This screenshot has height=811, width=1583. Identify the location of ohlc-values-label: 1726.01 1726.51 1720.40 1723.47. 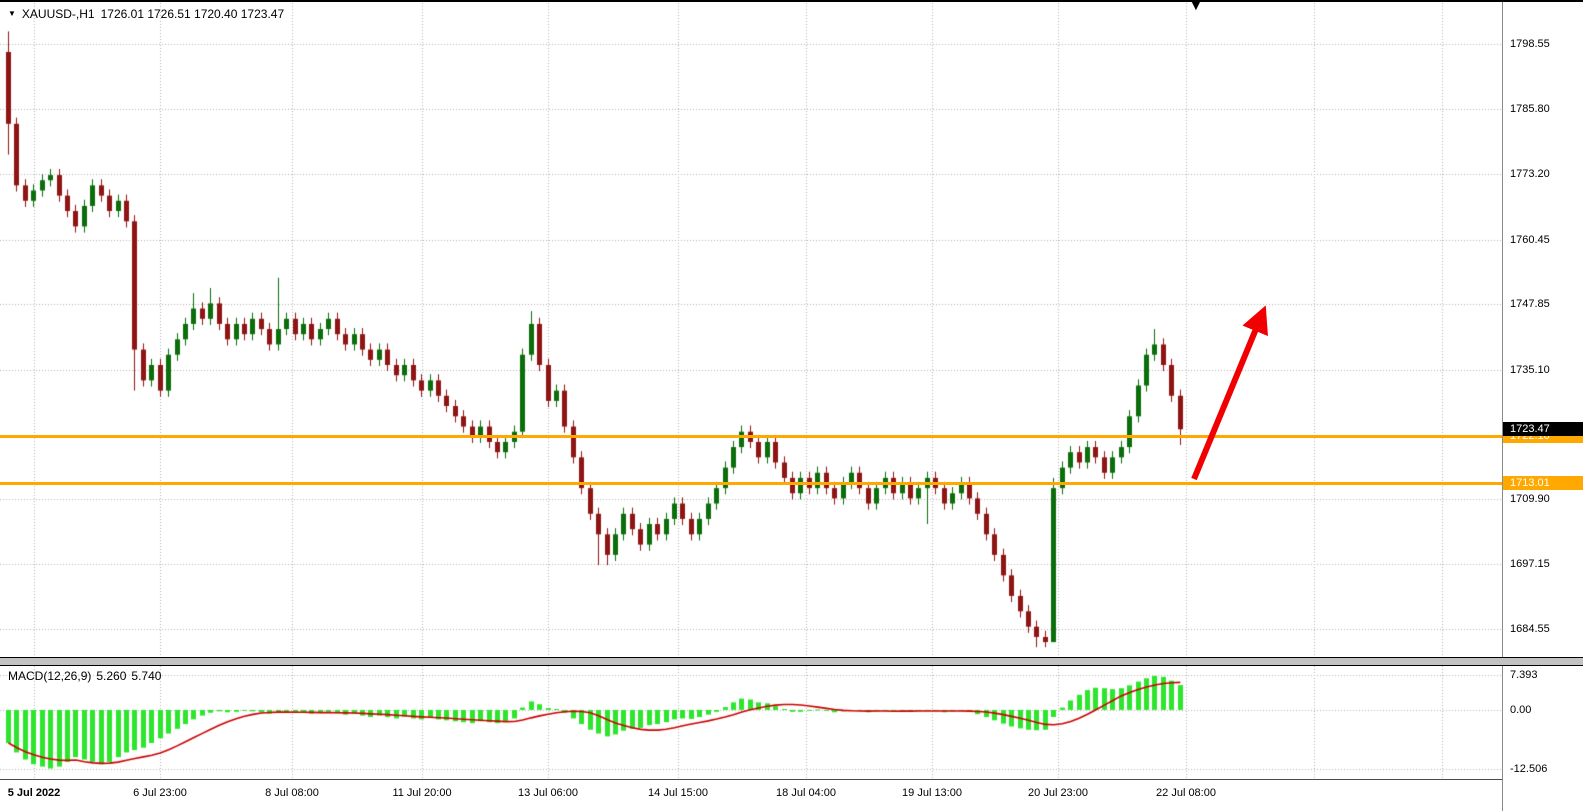
(192, 14).